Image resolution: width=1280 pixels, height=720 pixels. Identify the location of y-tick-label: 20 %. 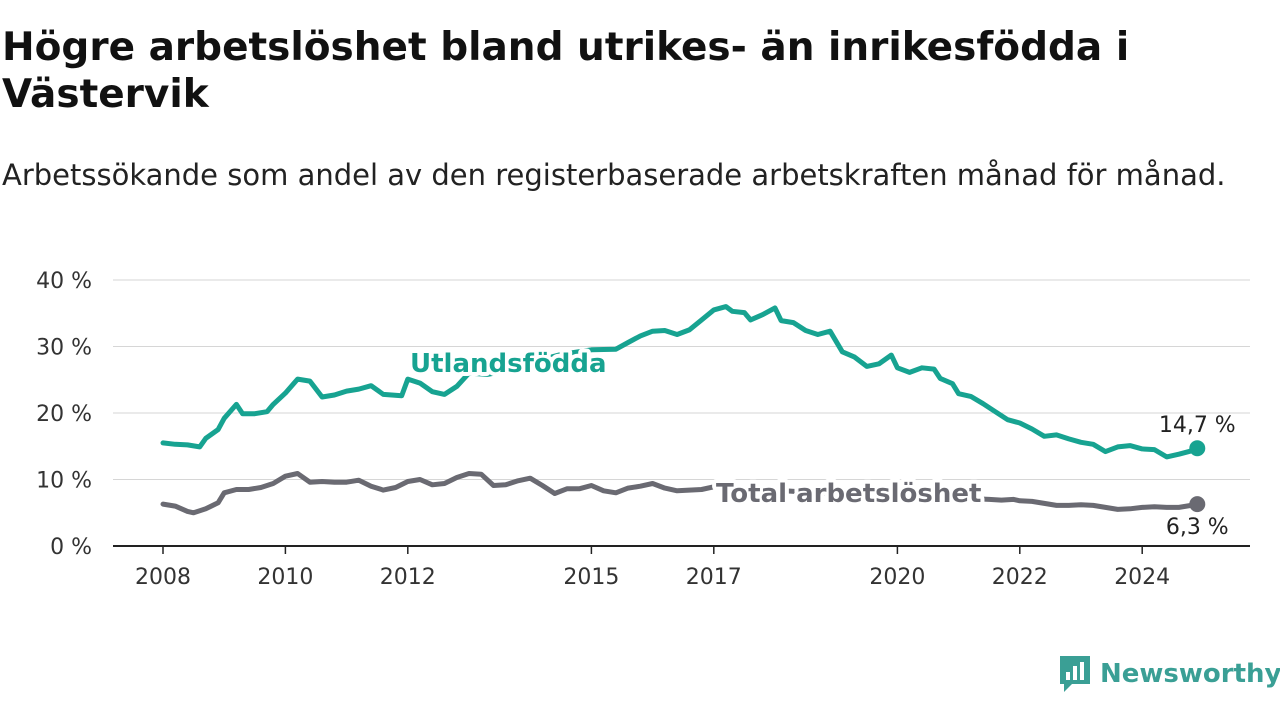
(64, 414).